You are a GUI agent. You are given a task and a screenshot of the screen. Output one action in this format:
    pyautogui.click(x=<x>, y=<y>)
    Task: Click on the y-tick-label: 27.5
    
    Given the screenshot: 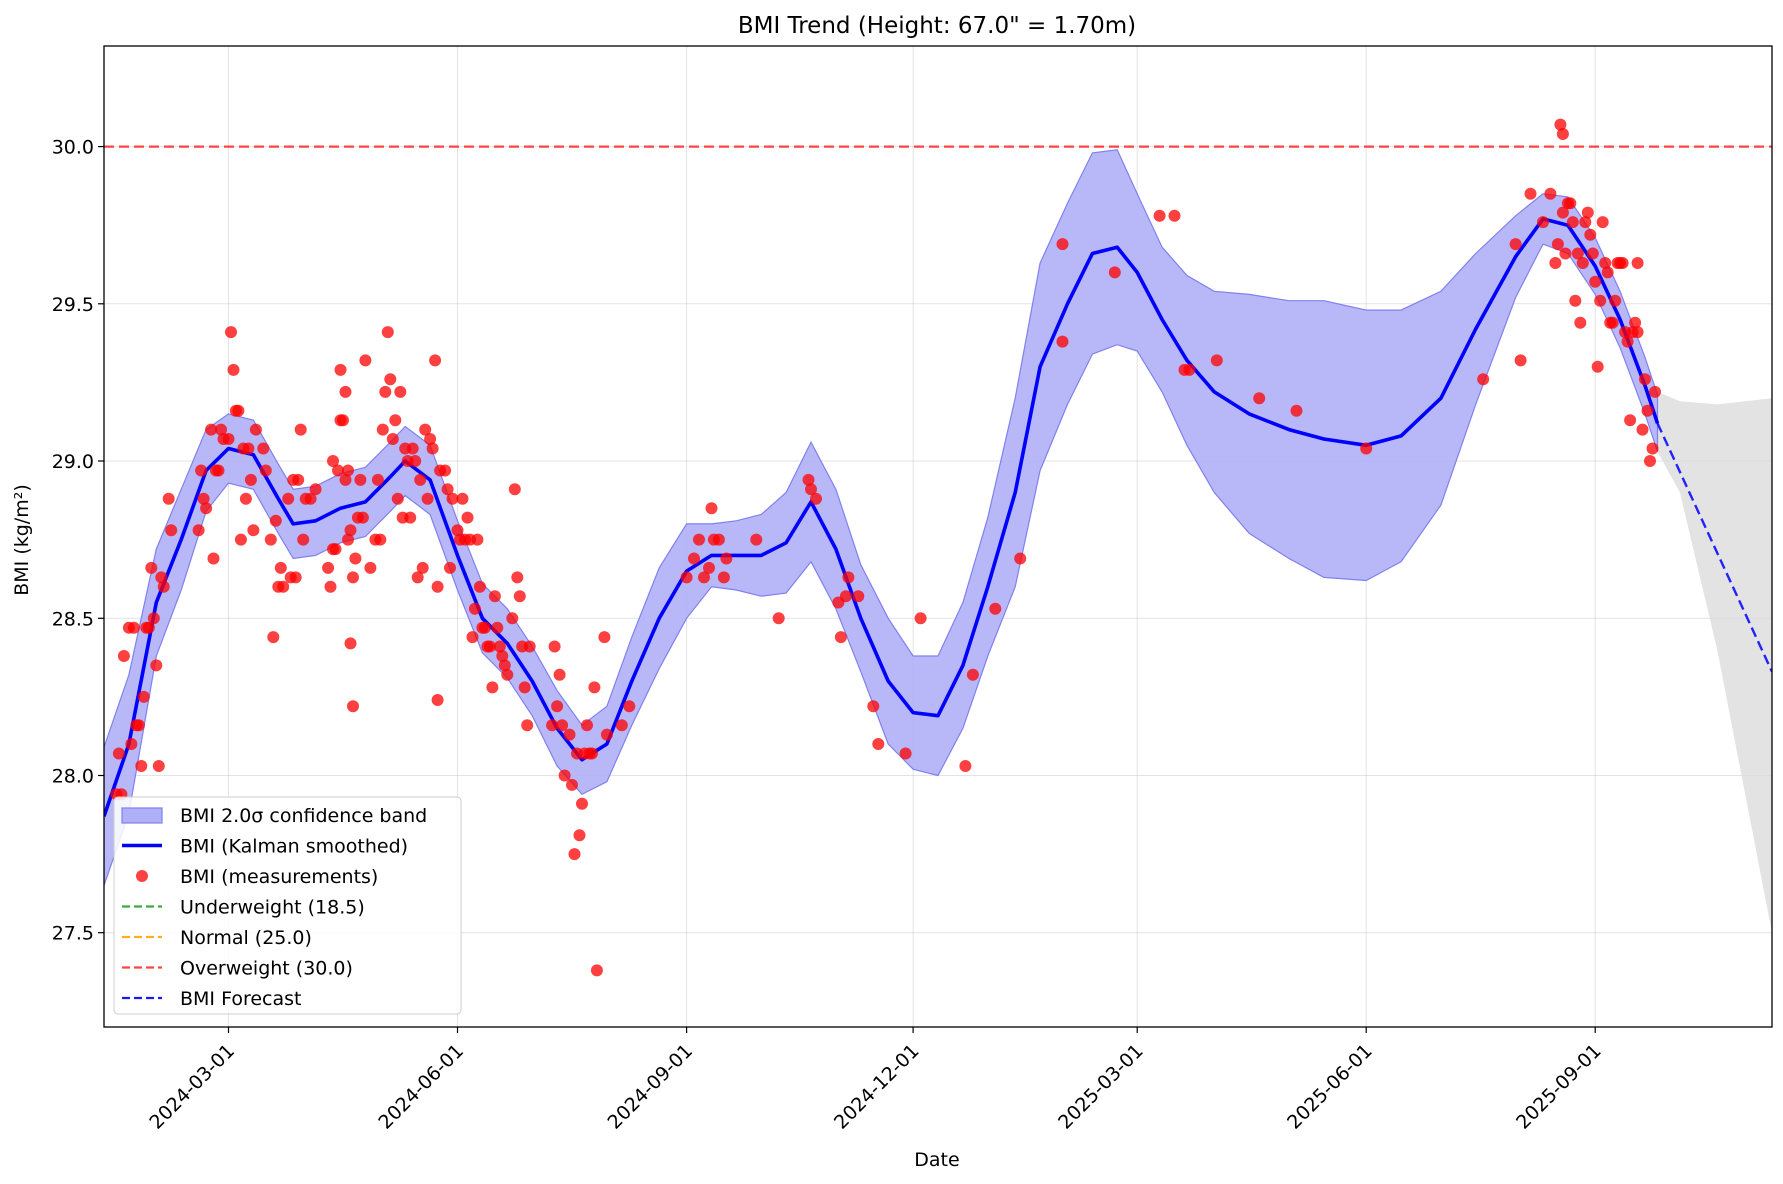 What is the action you would take?
    pyautogui.click(x=73, y=934)
    